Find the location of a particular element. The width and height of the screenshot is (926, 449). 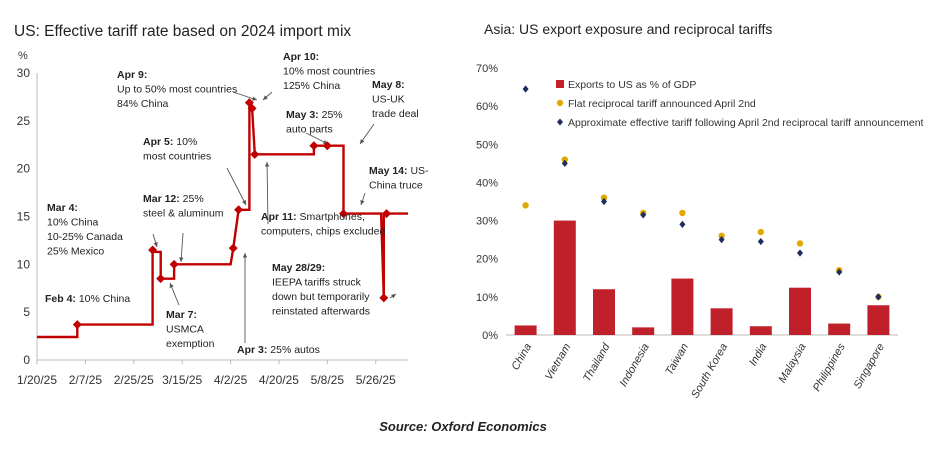

category-label: Singapore is located at coordinates (869, 366).